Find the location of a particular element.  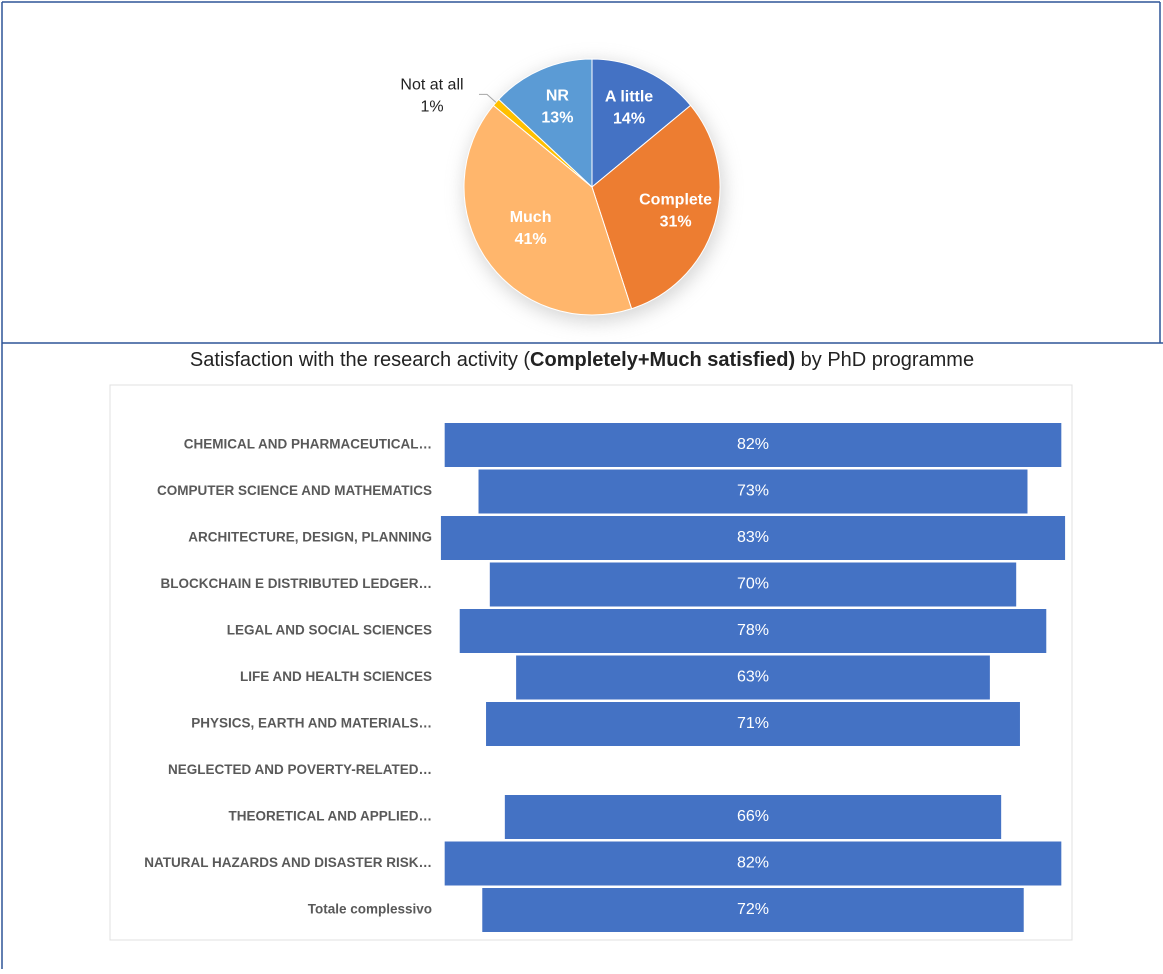

bar-value-label: 70% is located at coordinates (753, 584).